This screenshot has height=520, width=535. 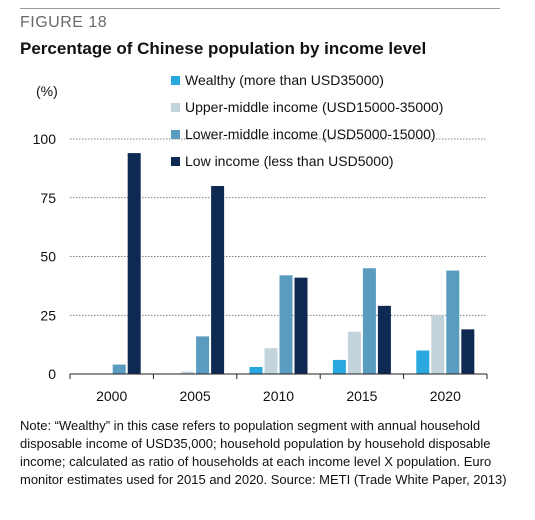 I want to click on y-tick-label: 75, so click(x=48, y=198).